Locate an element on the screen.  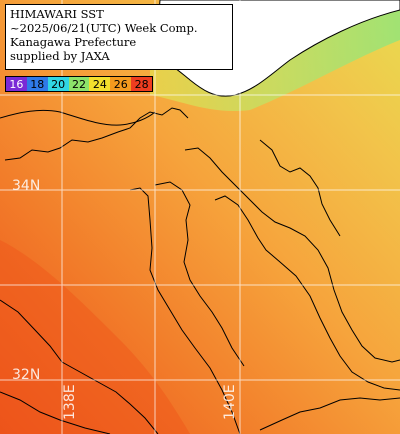
scale-cell-28: 28 is located at coordinates (142, 84).